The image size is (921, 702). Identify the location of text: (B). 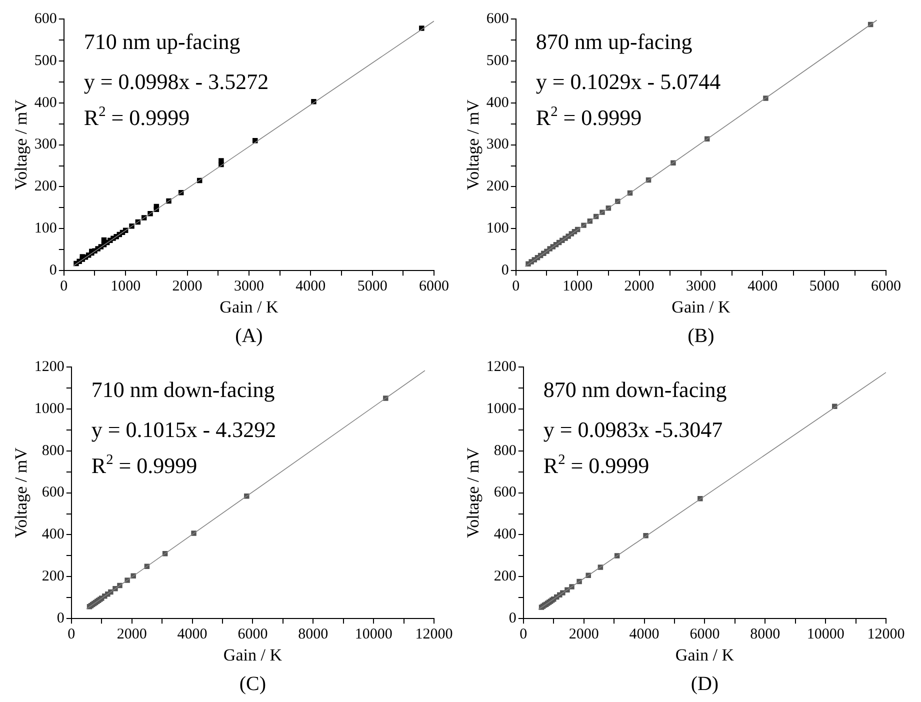
(701, 336).